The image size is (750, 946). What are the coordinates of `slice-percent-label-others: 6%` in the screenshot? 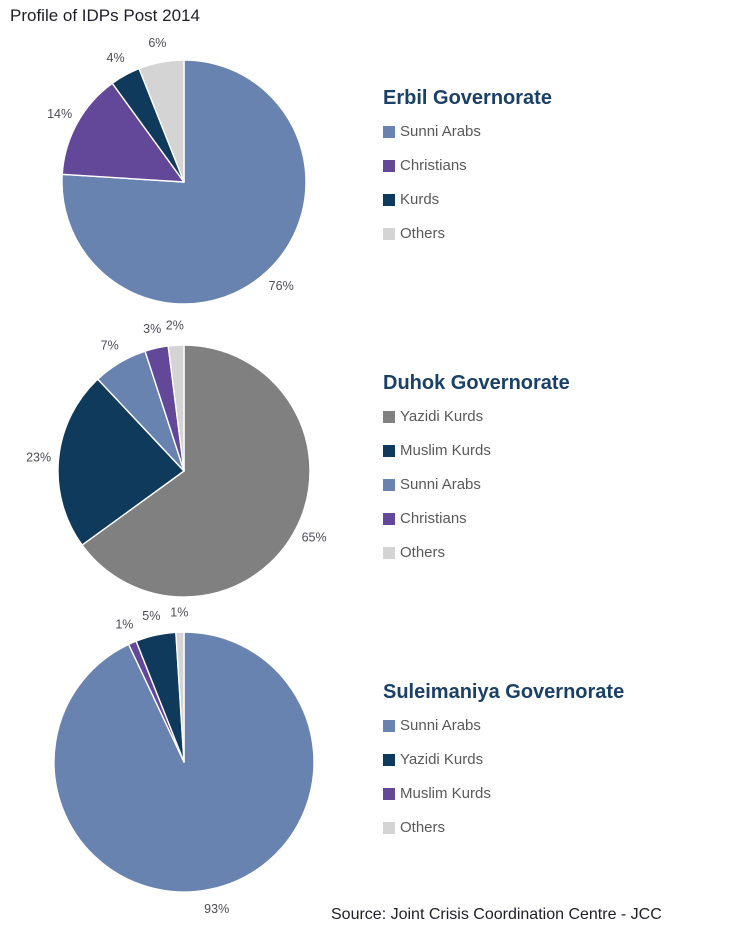 It's located at (157, 43).